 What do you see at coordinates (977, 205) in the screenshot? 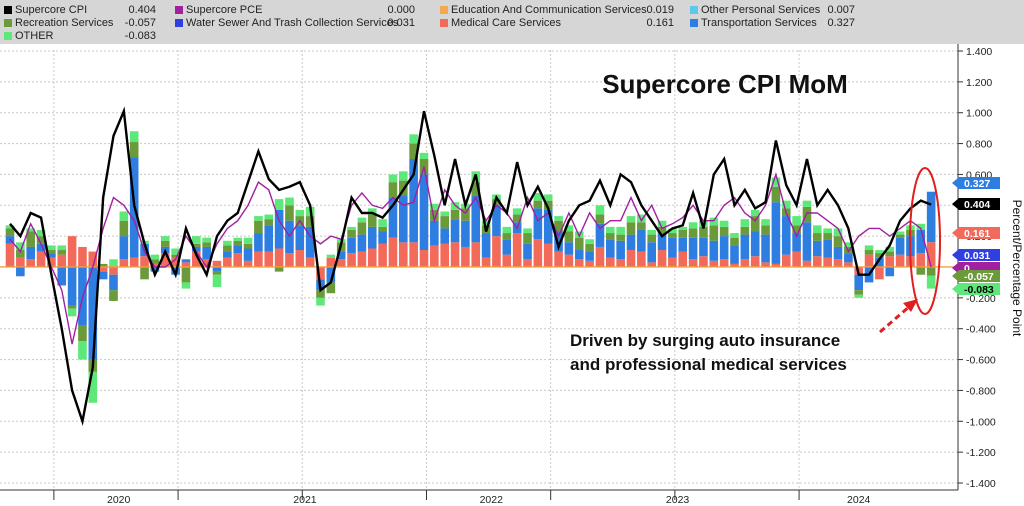
I see `tag-label: 0.404` at bounding box center [977, 205].